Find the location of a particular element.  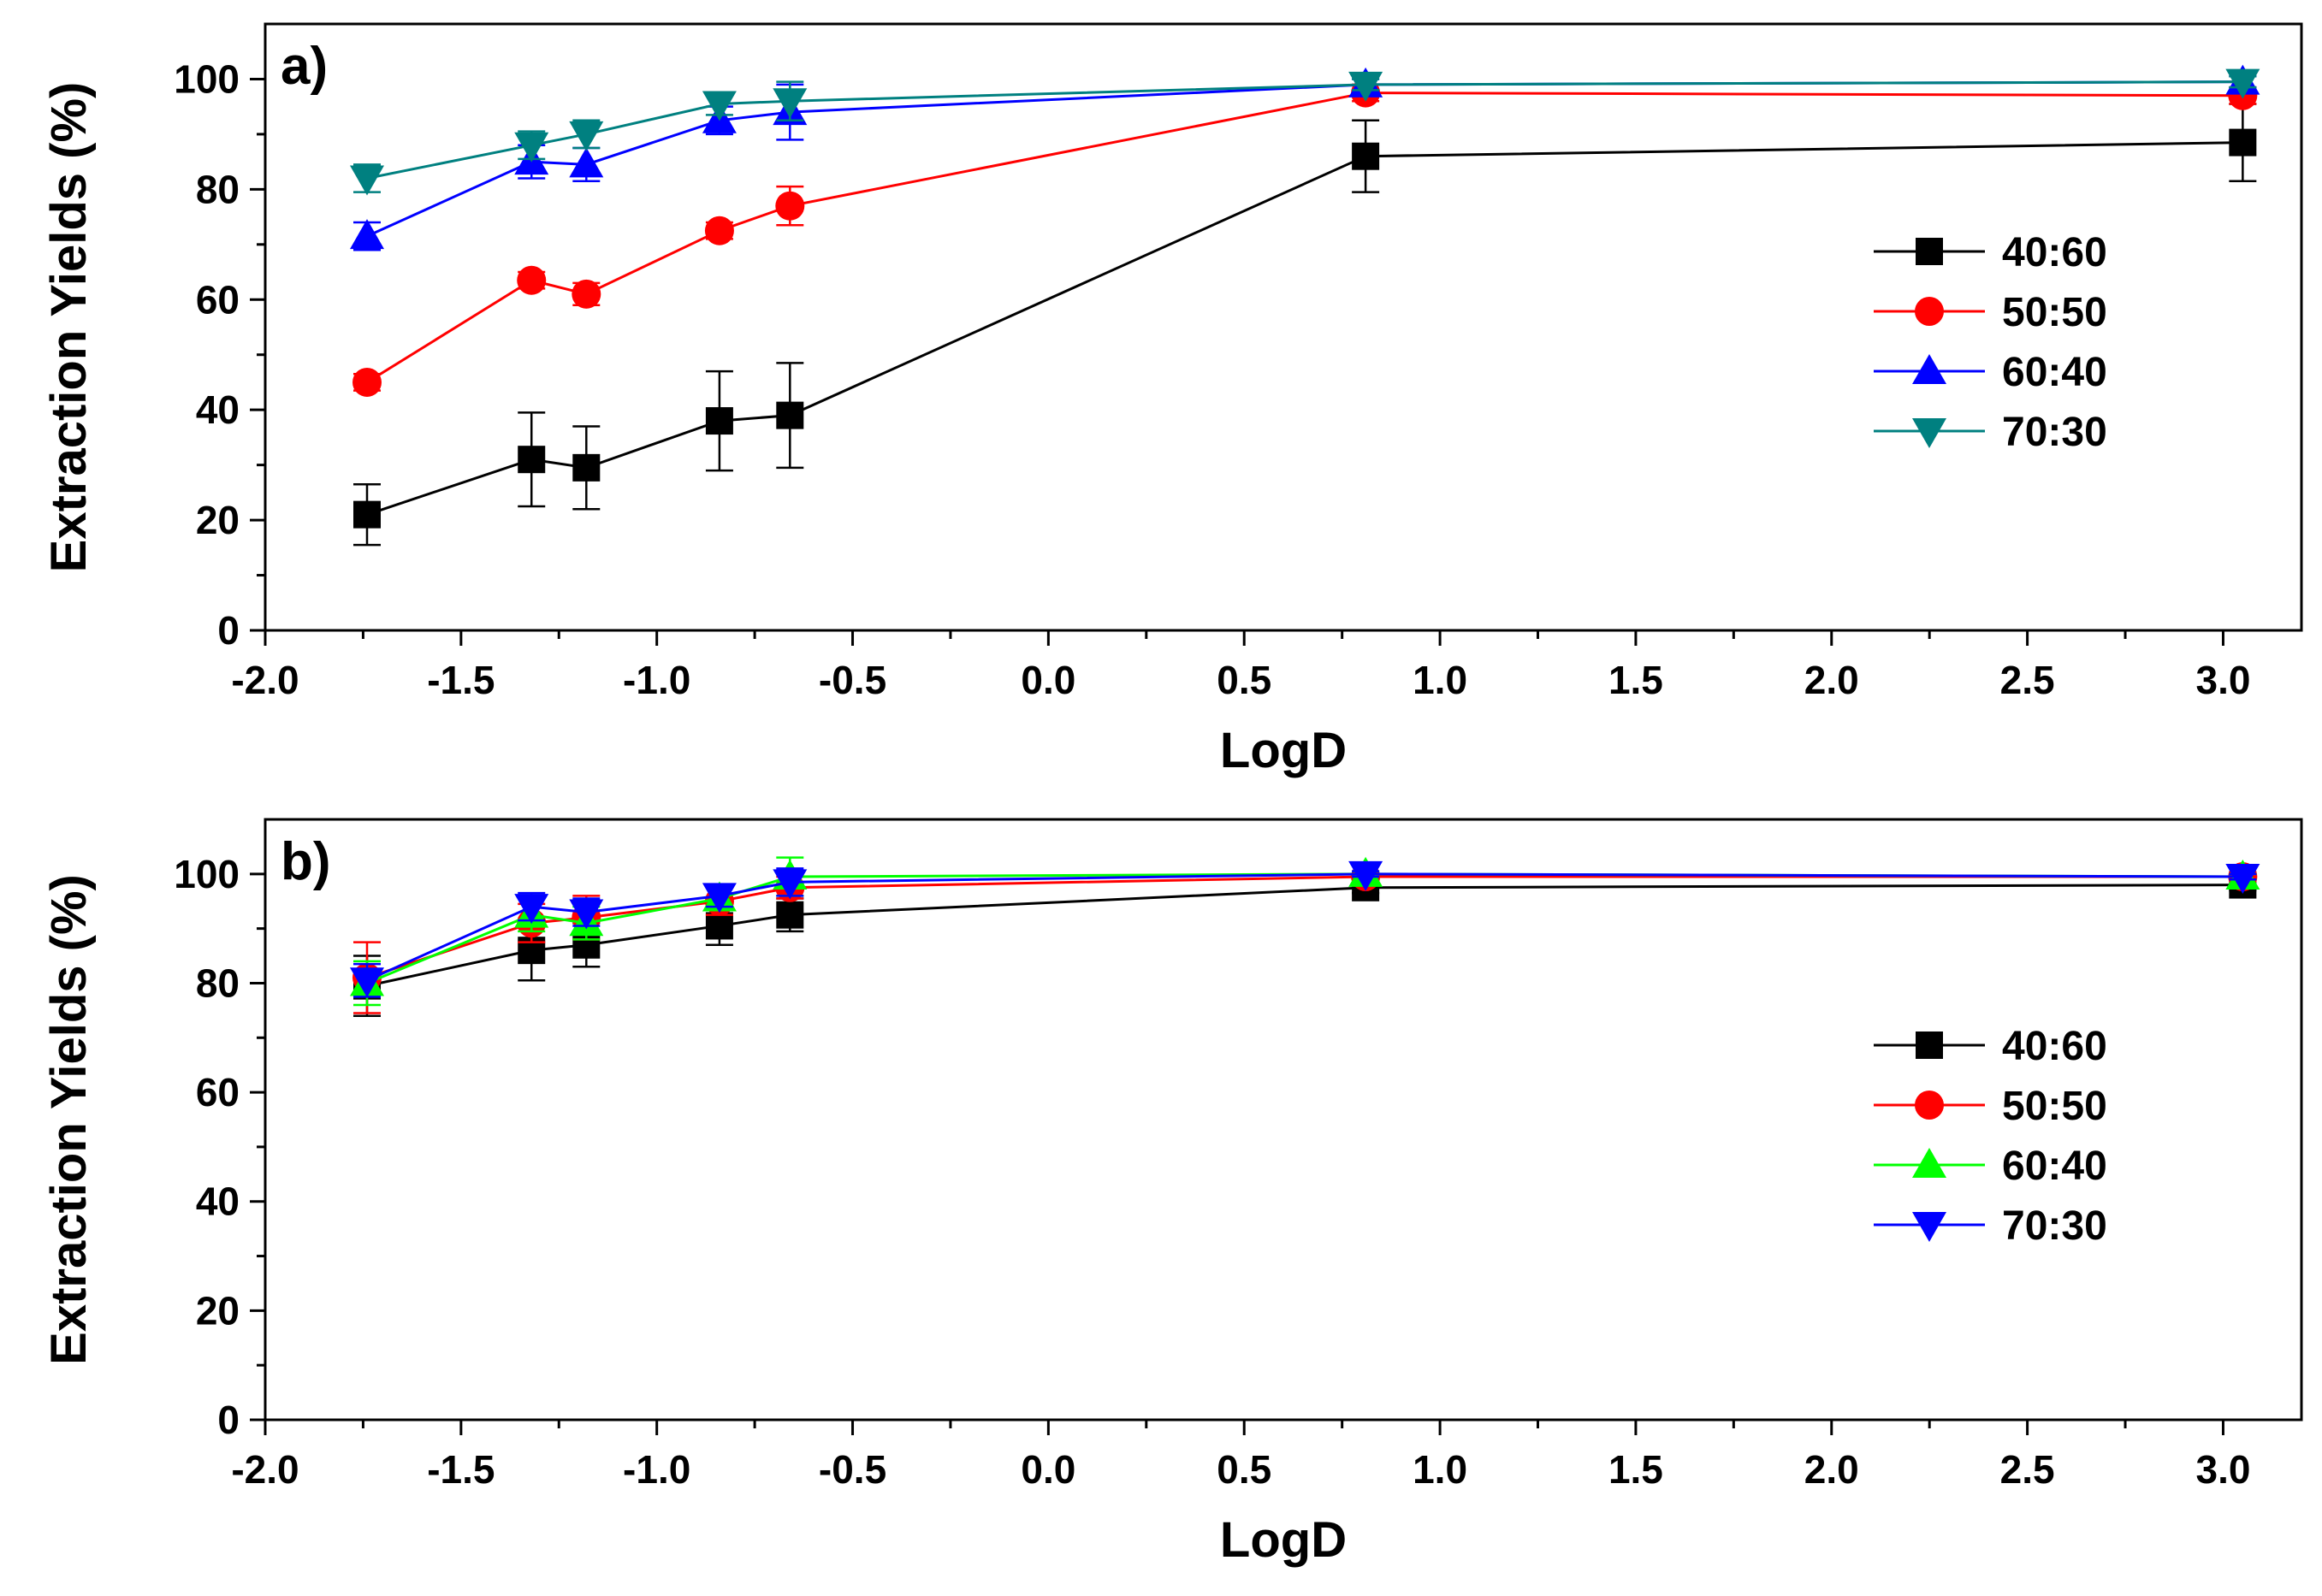

panel-label: b) is located at coordinates (306, 861).